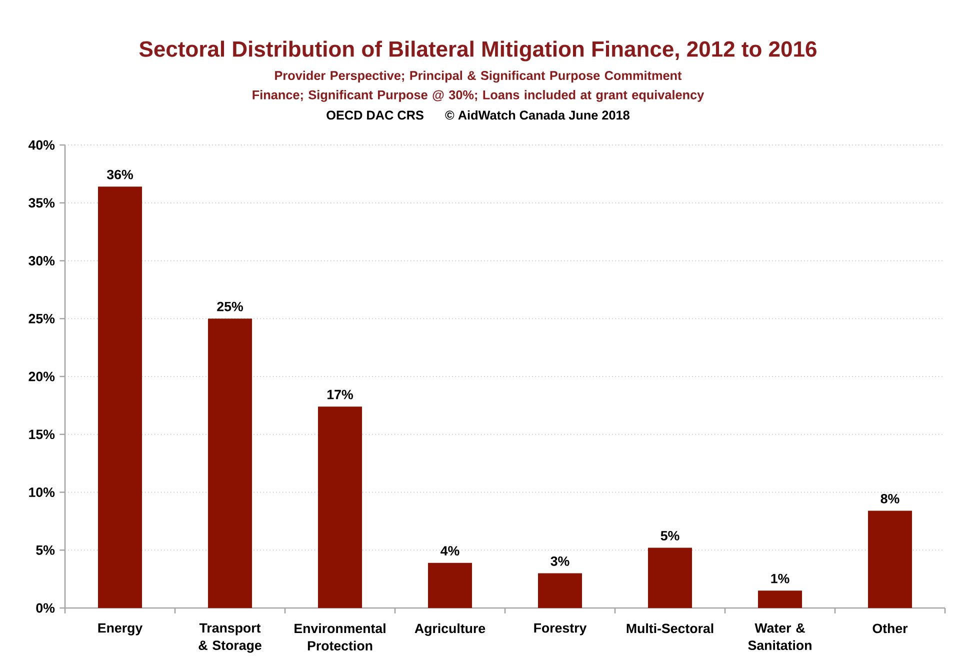 The height and width of the screenshot is (662, 957). Describe the element at coordinates (119, 175) in the screenshot. I see `data-label: 36%` at that location.